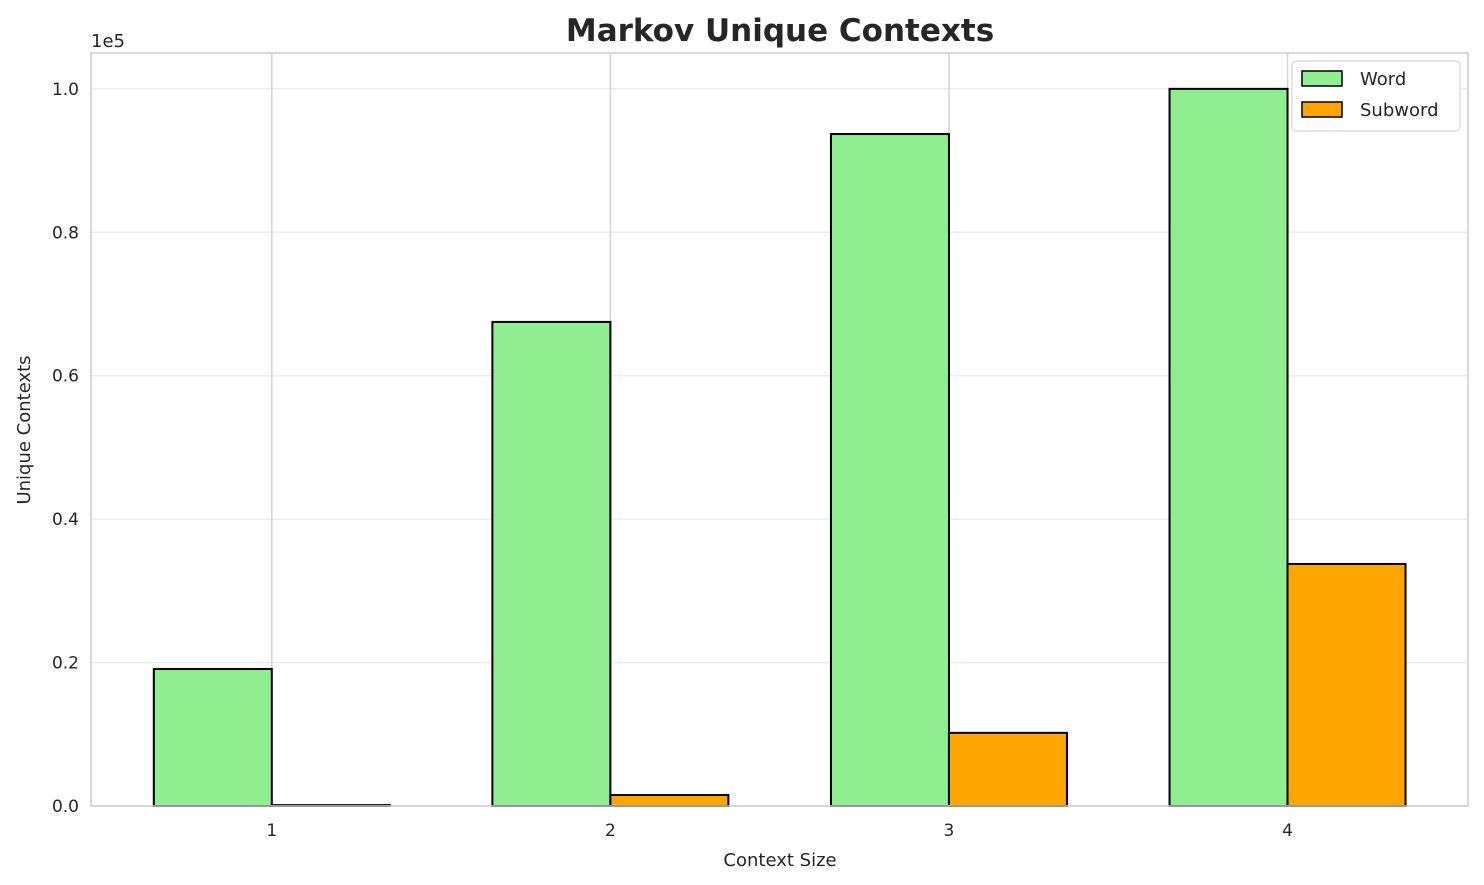 Image resolution: width=1484 pixels, height=885 pixels. I want to click on x-tick-label: 3, so click(949, 831).